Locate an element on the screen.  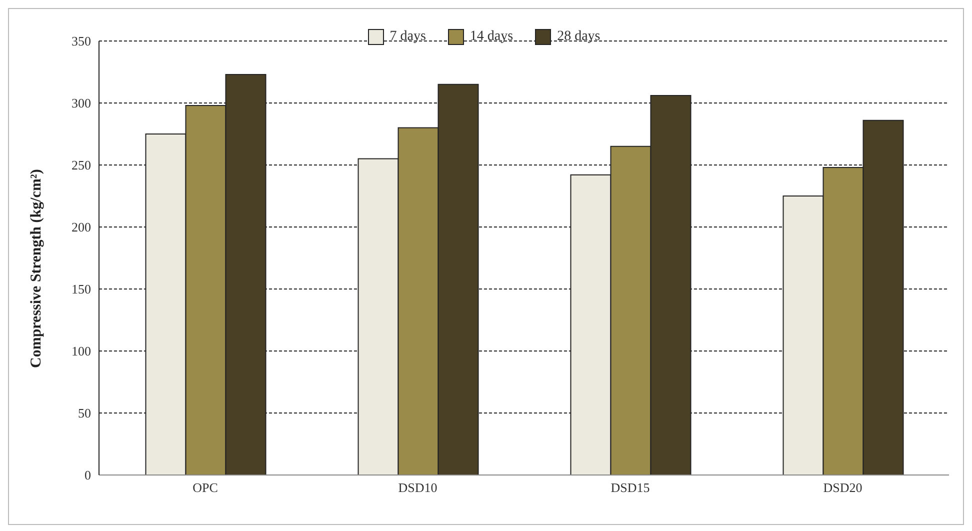
y-tick-label: 250 is located at coordinates (81, 165).